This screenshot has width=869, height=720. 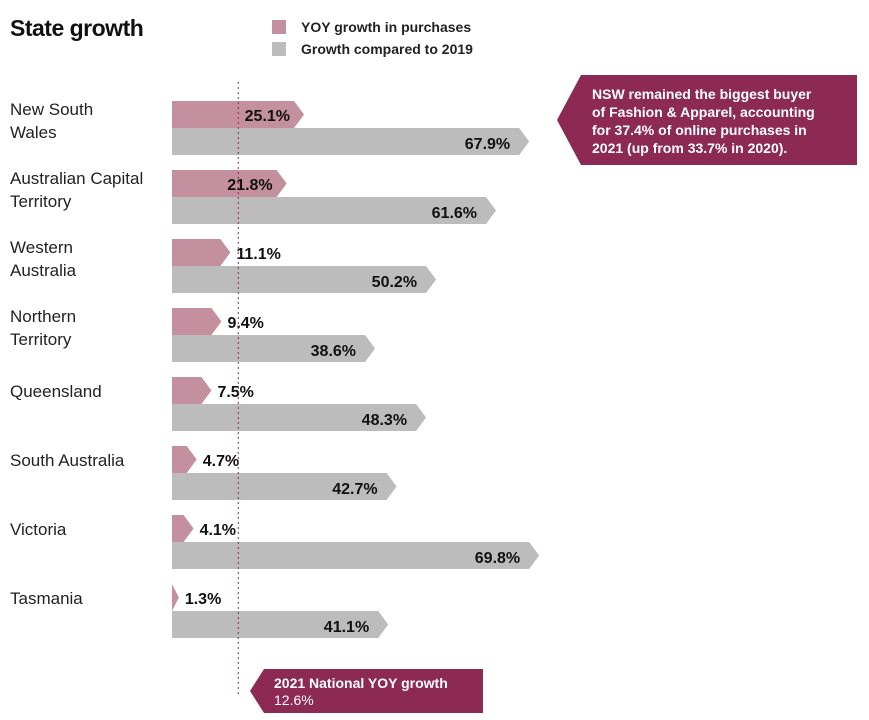 I want to click on legend-swatch-yoy, so click(x=279, y=27).